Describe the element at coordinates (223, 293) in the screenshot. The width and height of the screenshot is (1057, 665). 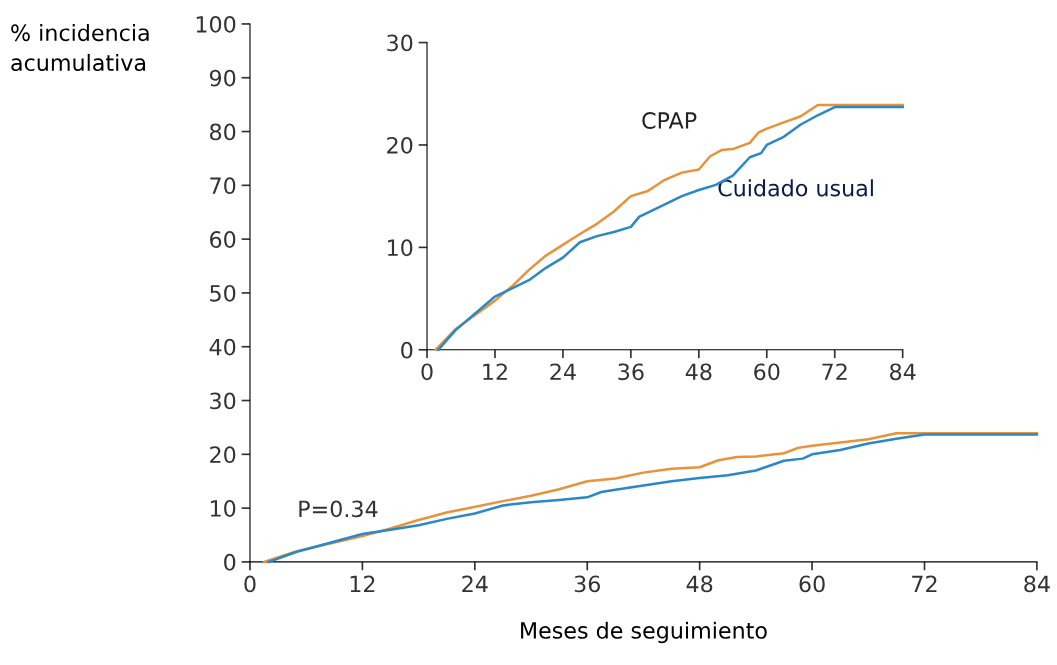
I see `y-tick-label: 50` at that location.